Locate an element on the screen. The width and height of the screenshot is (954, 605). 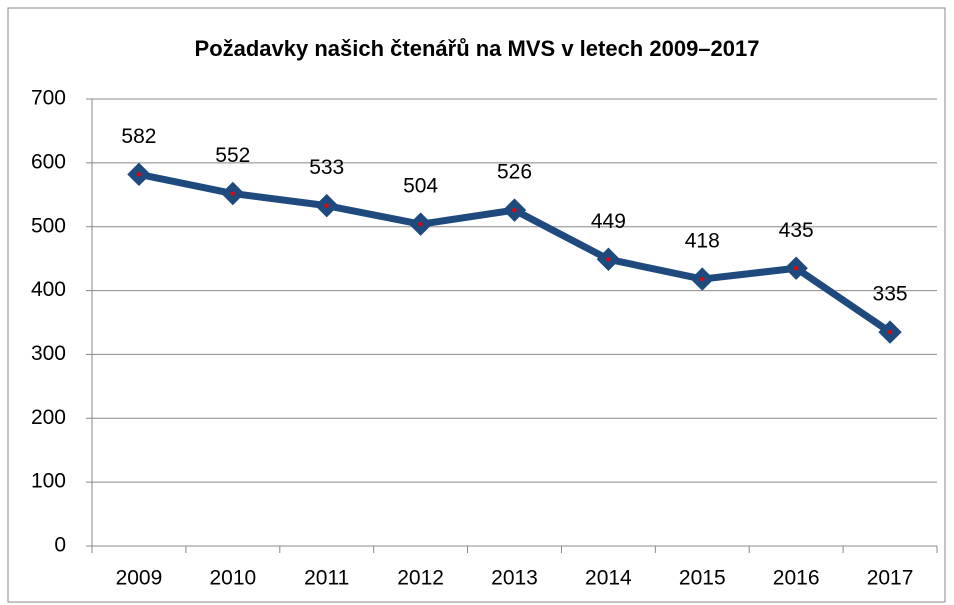
x-tick-label: 2012 is located at coordinates (420, 578).